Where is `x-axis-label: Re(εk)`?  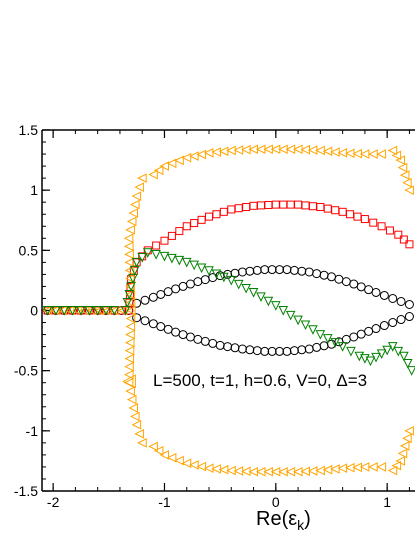 x-axis-label: Re(εk) is located at coordinates (283, 520).